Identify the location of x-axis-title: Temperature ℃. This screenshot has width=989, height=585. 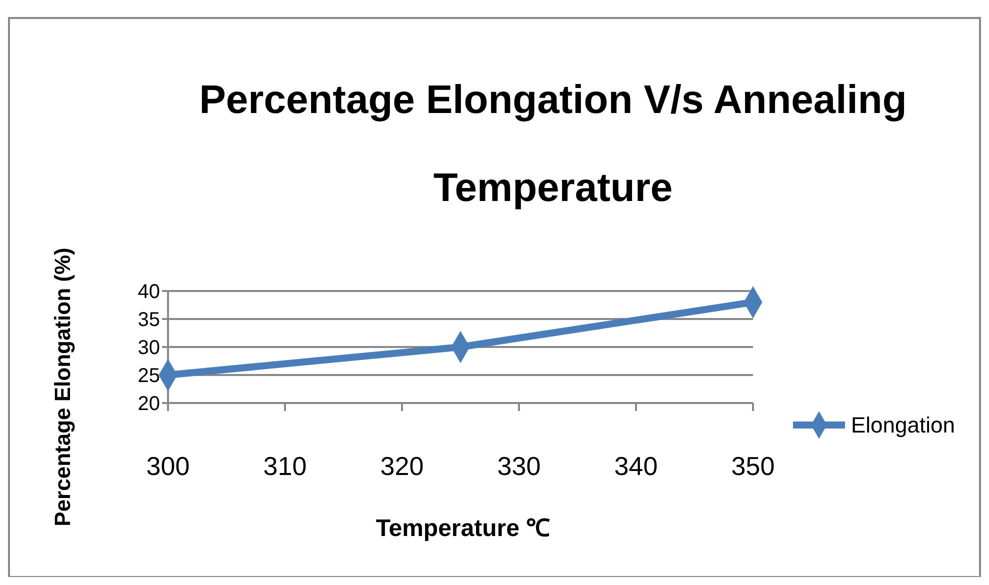
(463, 528).